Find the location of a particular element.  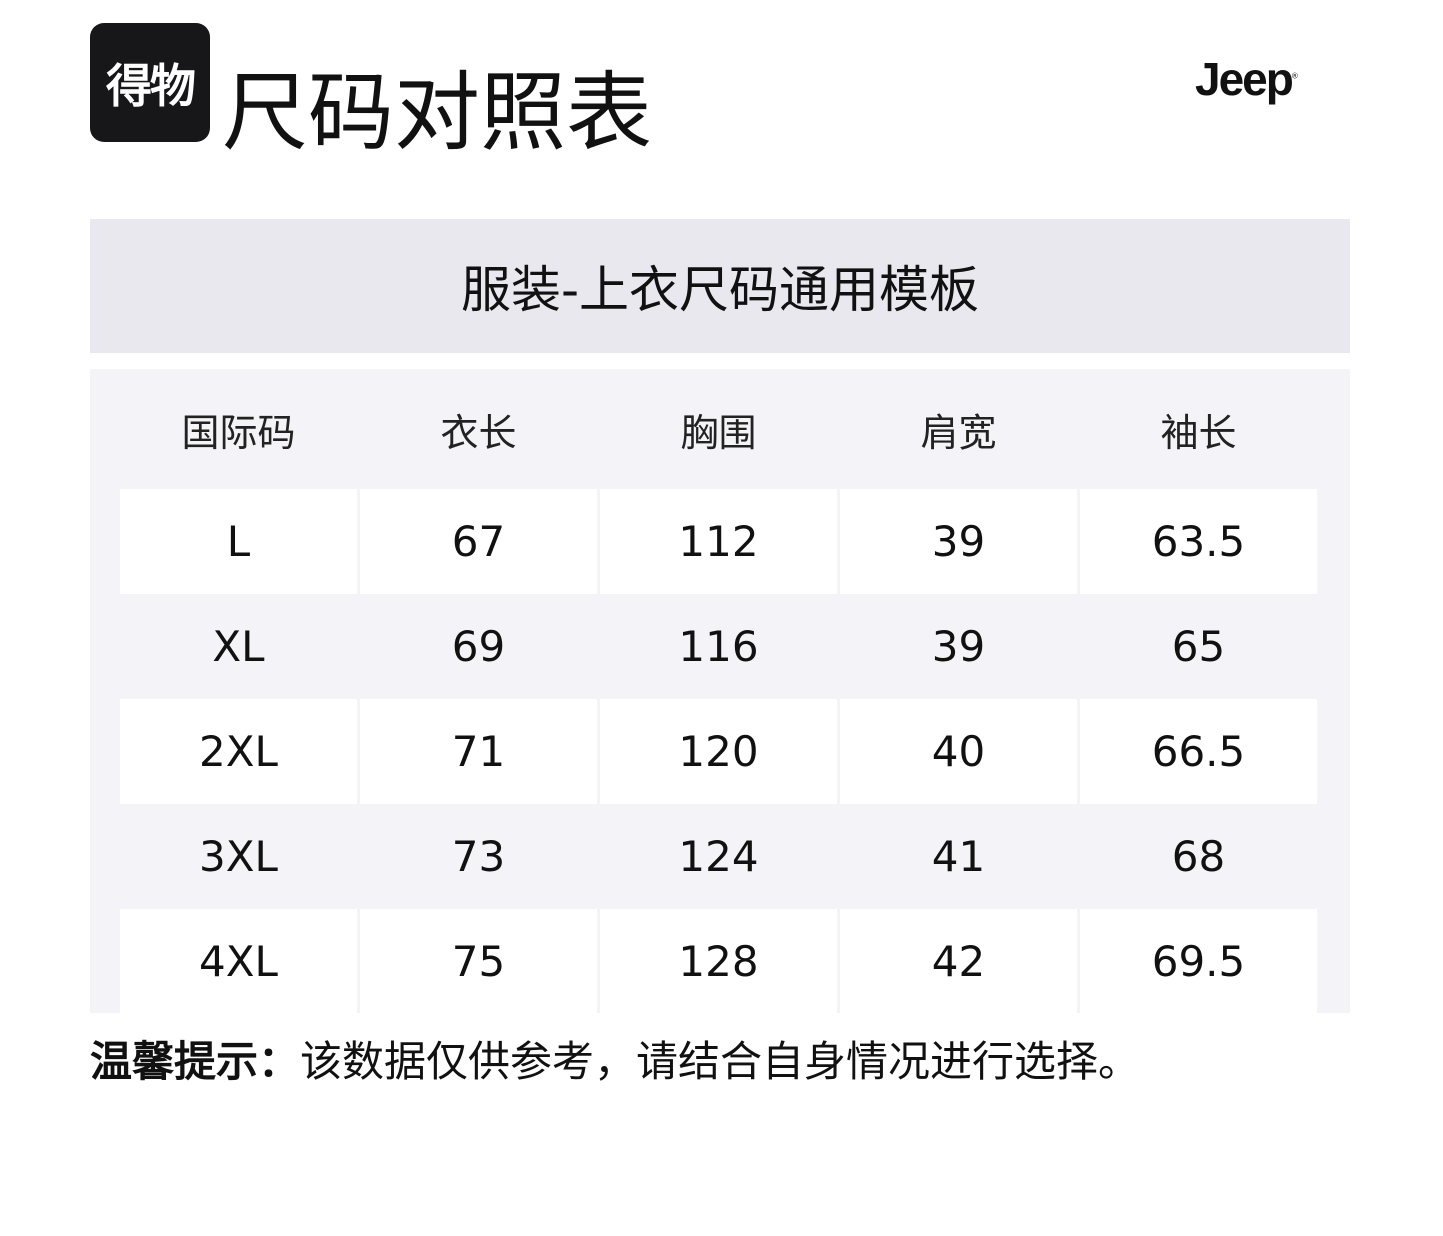

measure-cell: 120 is located at coordinates (718, 751).